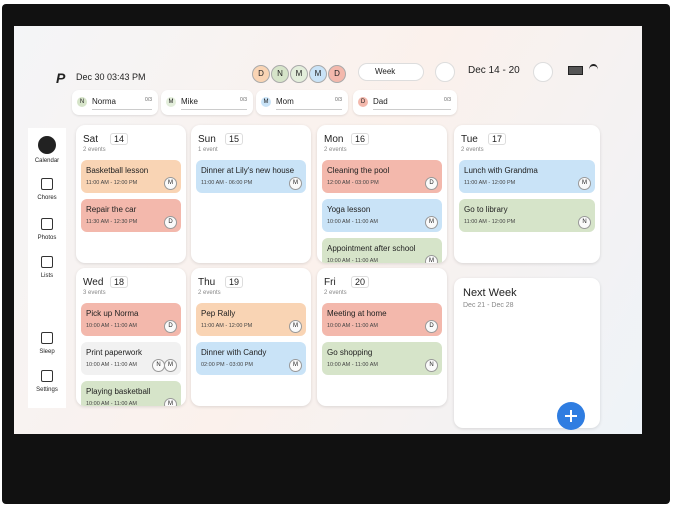 The width and height of the screenshot is (679, 514). Describe the element at coordinates (131, 215) in the screenshot. I see `event-card: Repair the car 11:30 AM - 12:30 PM D` at that location.